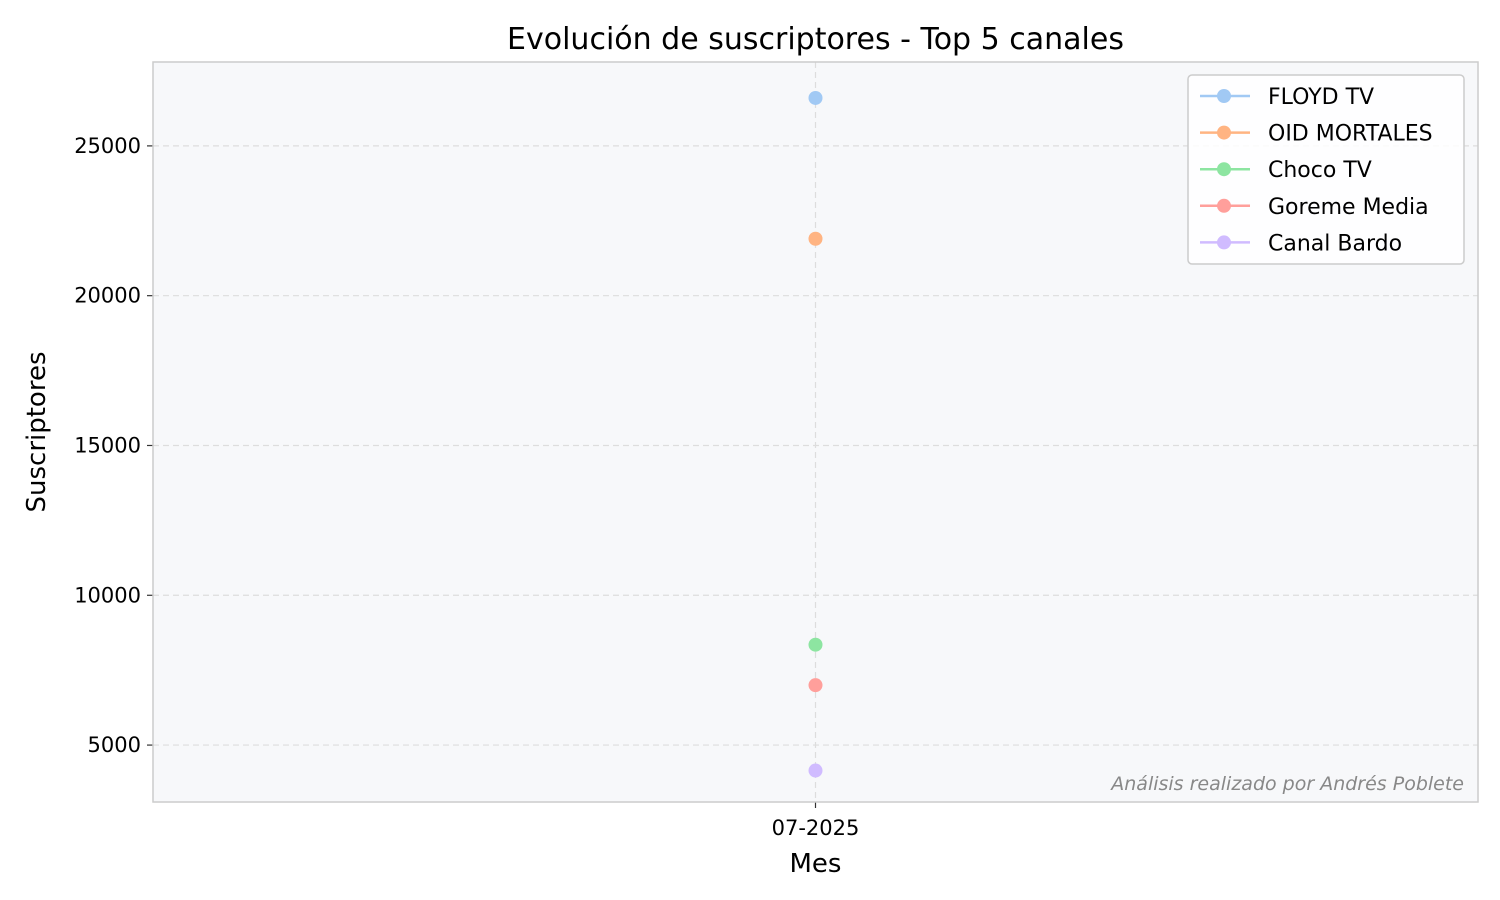 The image size is (1500, 900). I want to click on series-layer, so click(815, 434).